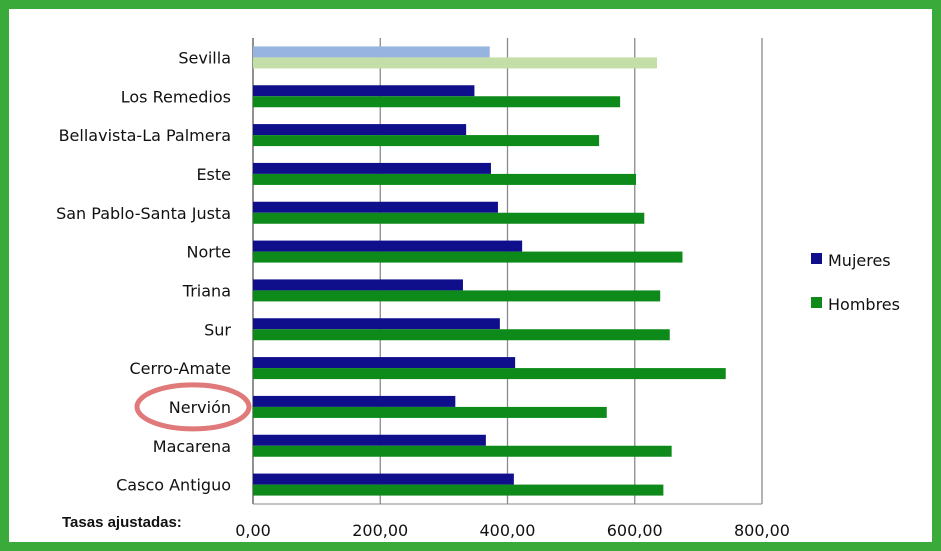 This screenshot has height=551, width=941. I want to click on category-label: Sur, so click(217, 329).